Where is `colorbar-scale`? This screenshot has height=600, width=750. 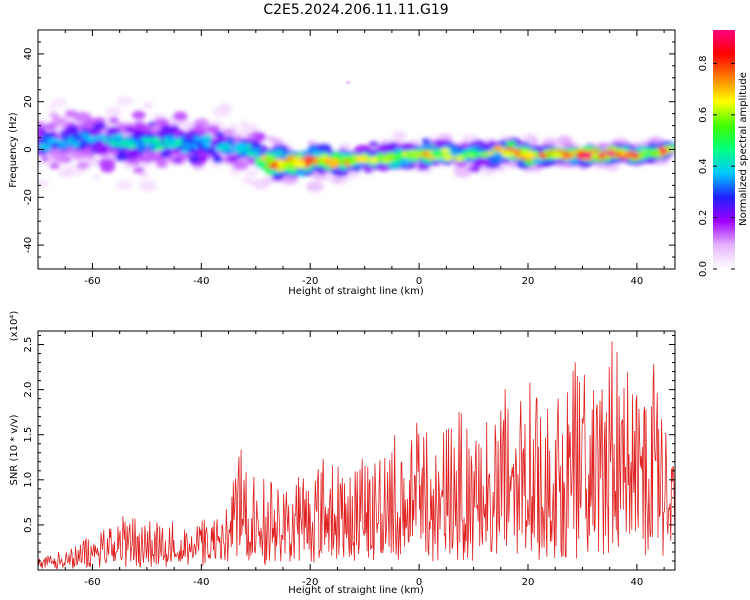 colorbar-scale is located at coordinates (724, 149).